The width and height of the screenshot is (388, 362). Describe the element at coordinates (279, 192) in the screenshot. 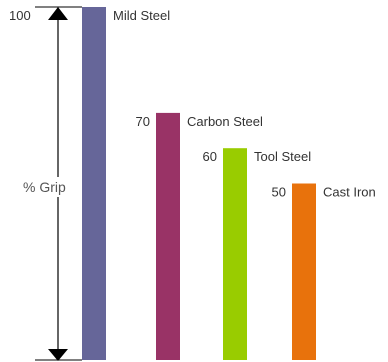

I see `value-label-cast-iron: 50` at that location.